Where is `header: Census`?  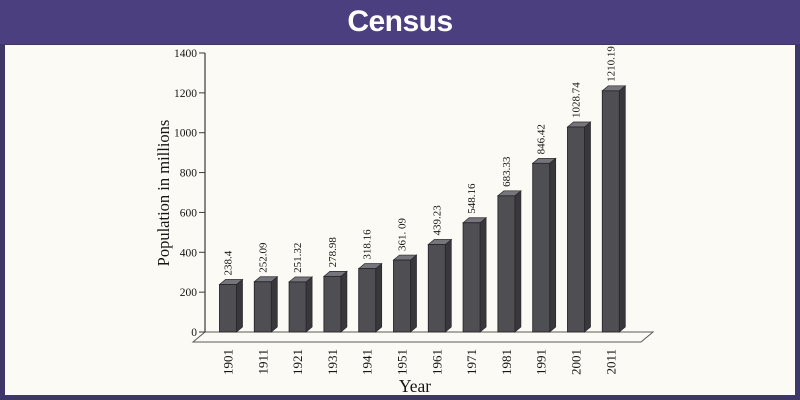
header: Census is located at coordinates (400, 22).